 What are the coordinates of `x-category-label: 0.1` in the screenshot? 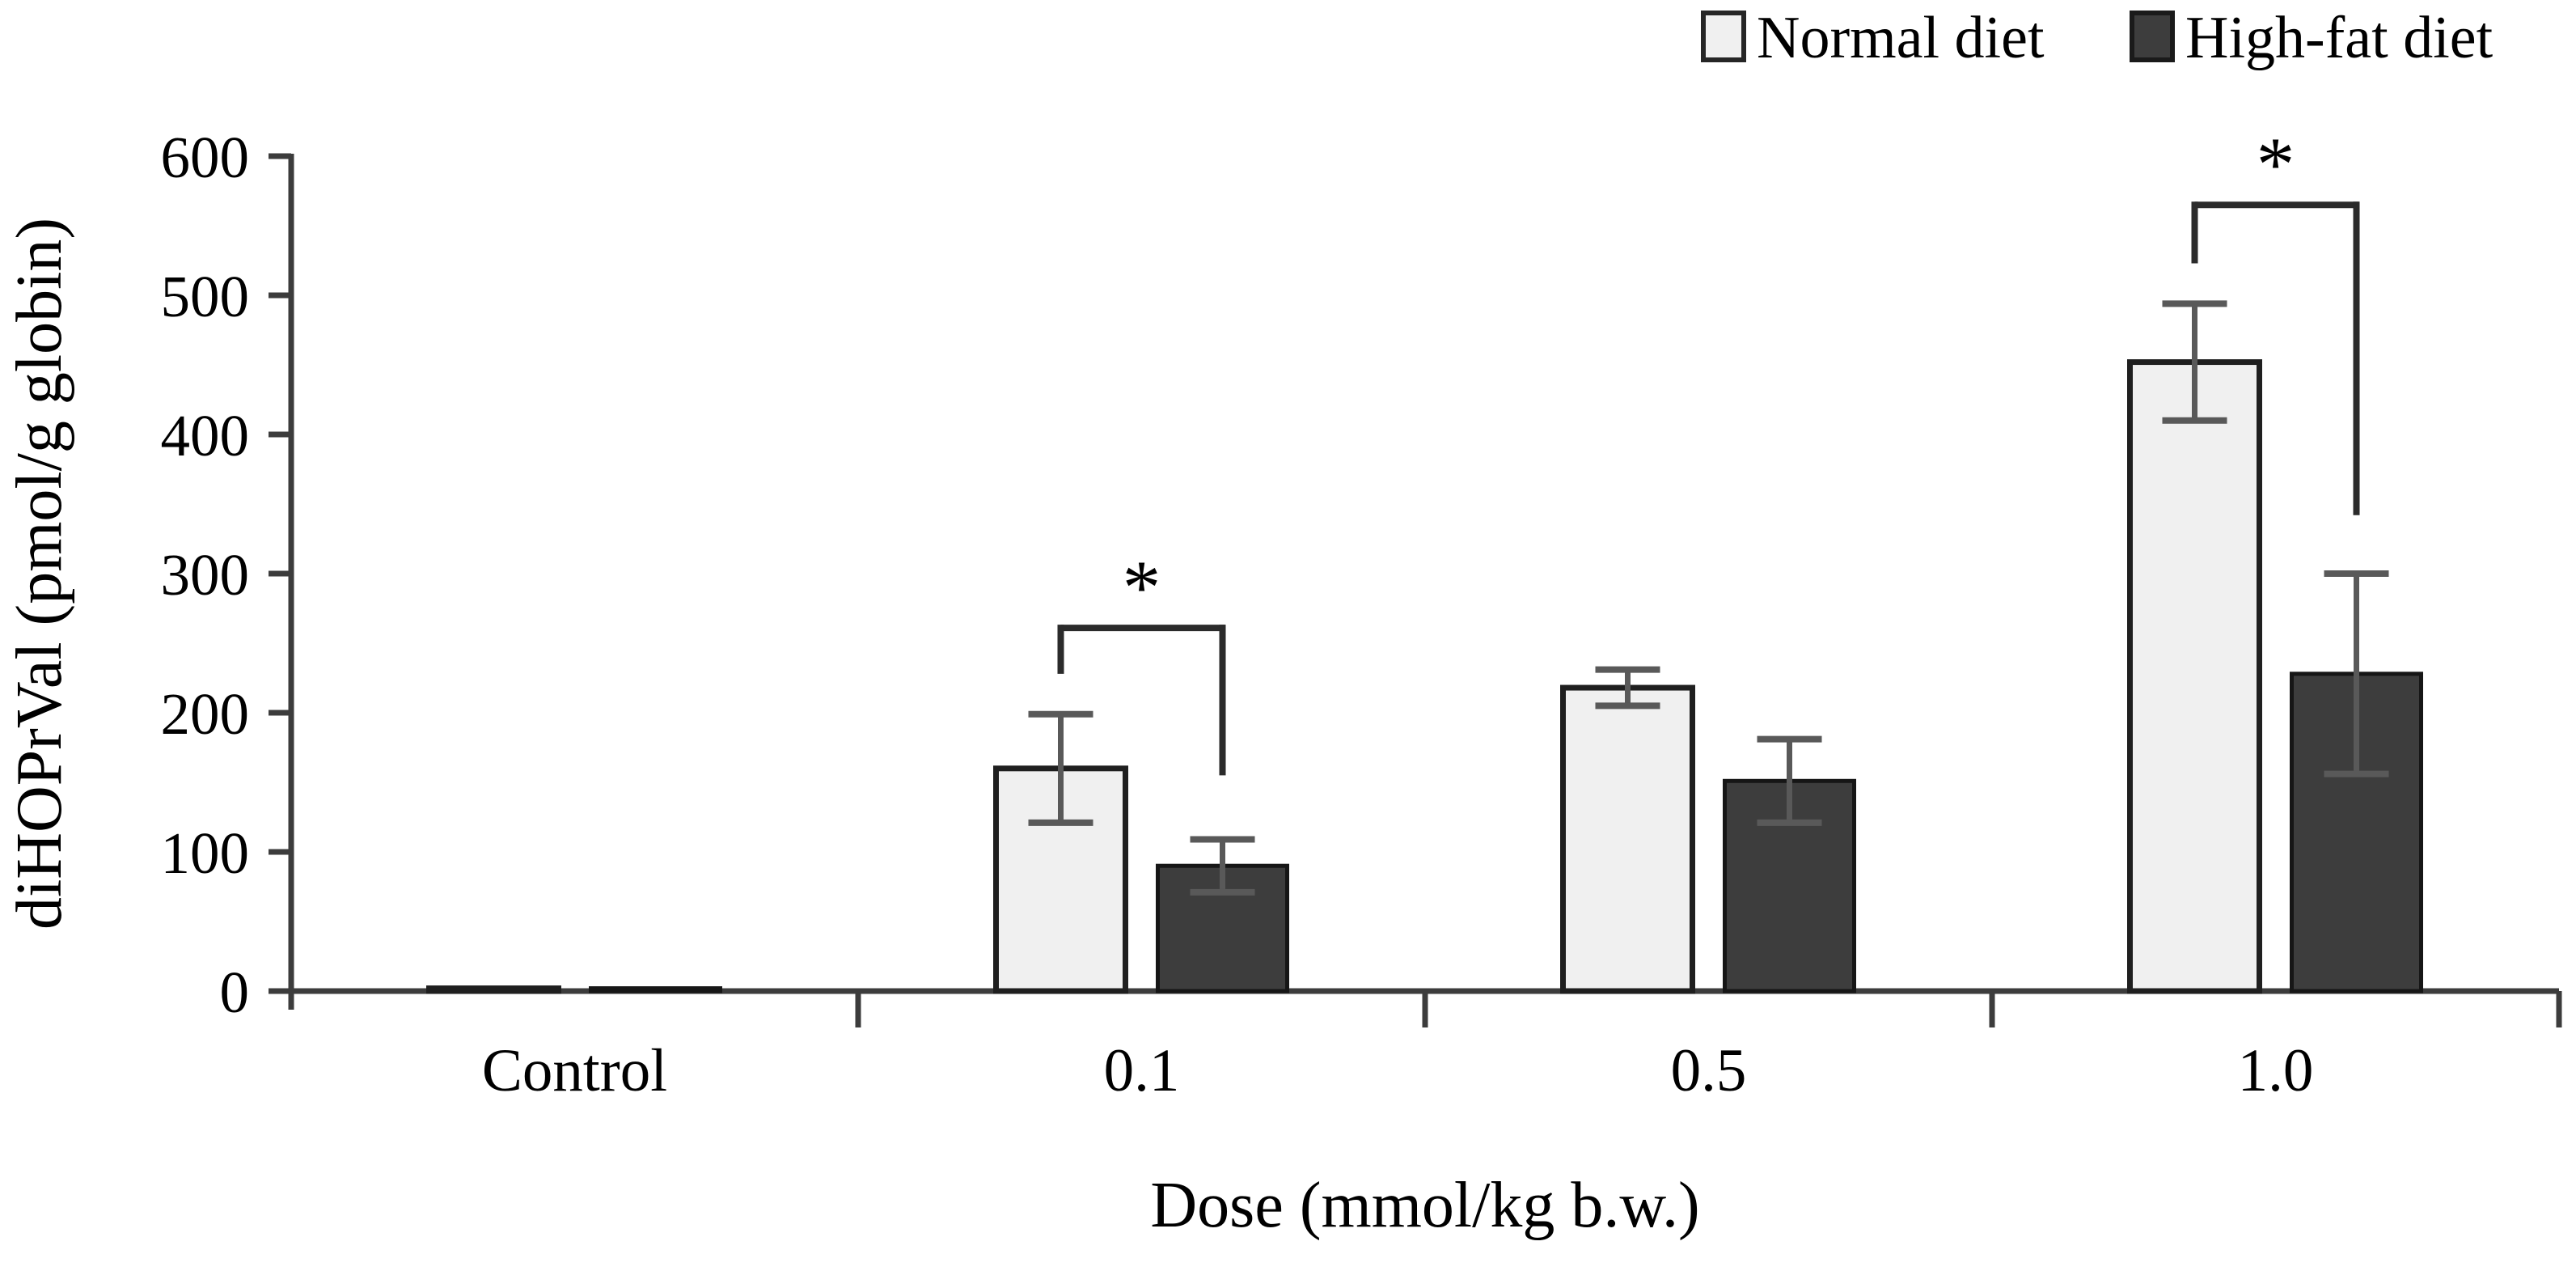 It's located at (1142, 1070).